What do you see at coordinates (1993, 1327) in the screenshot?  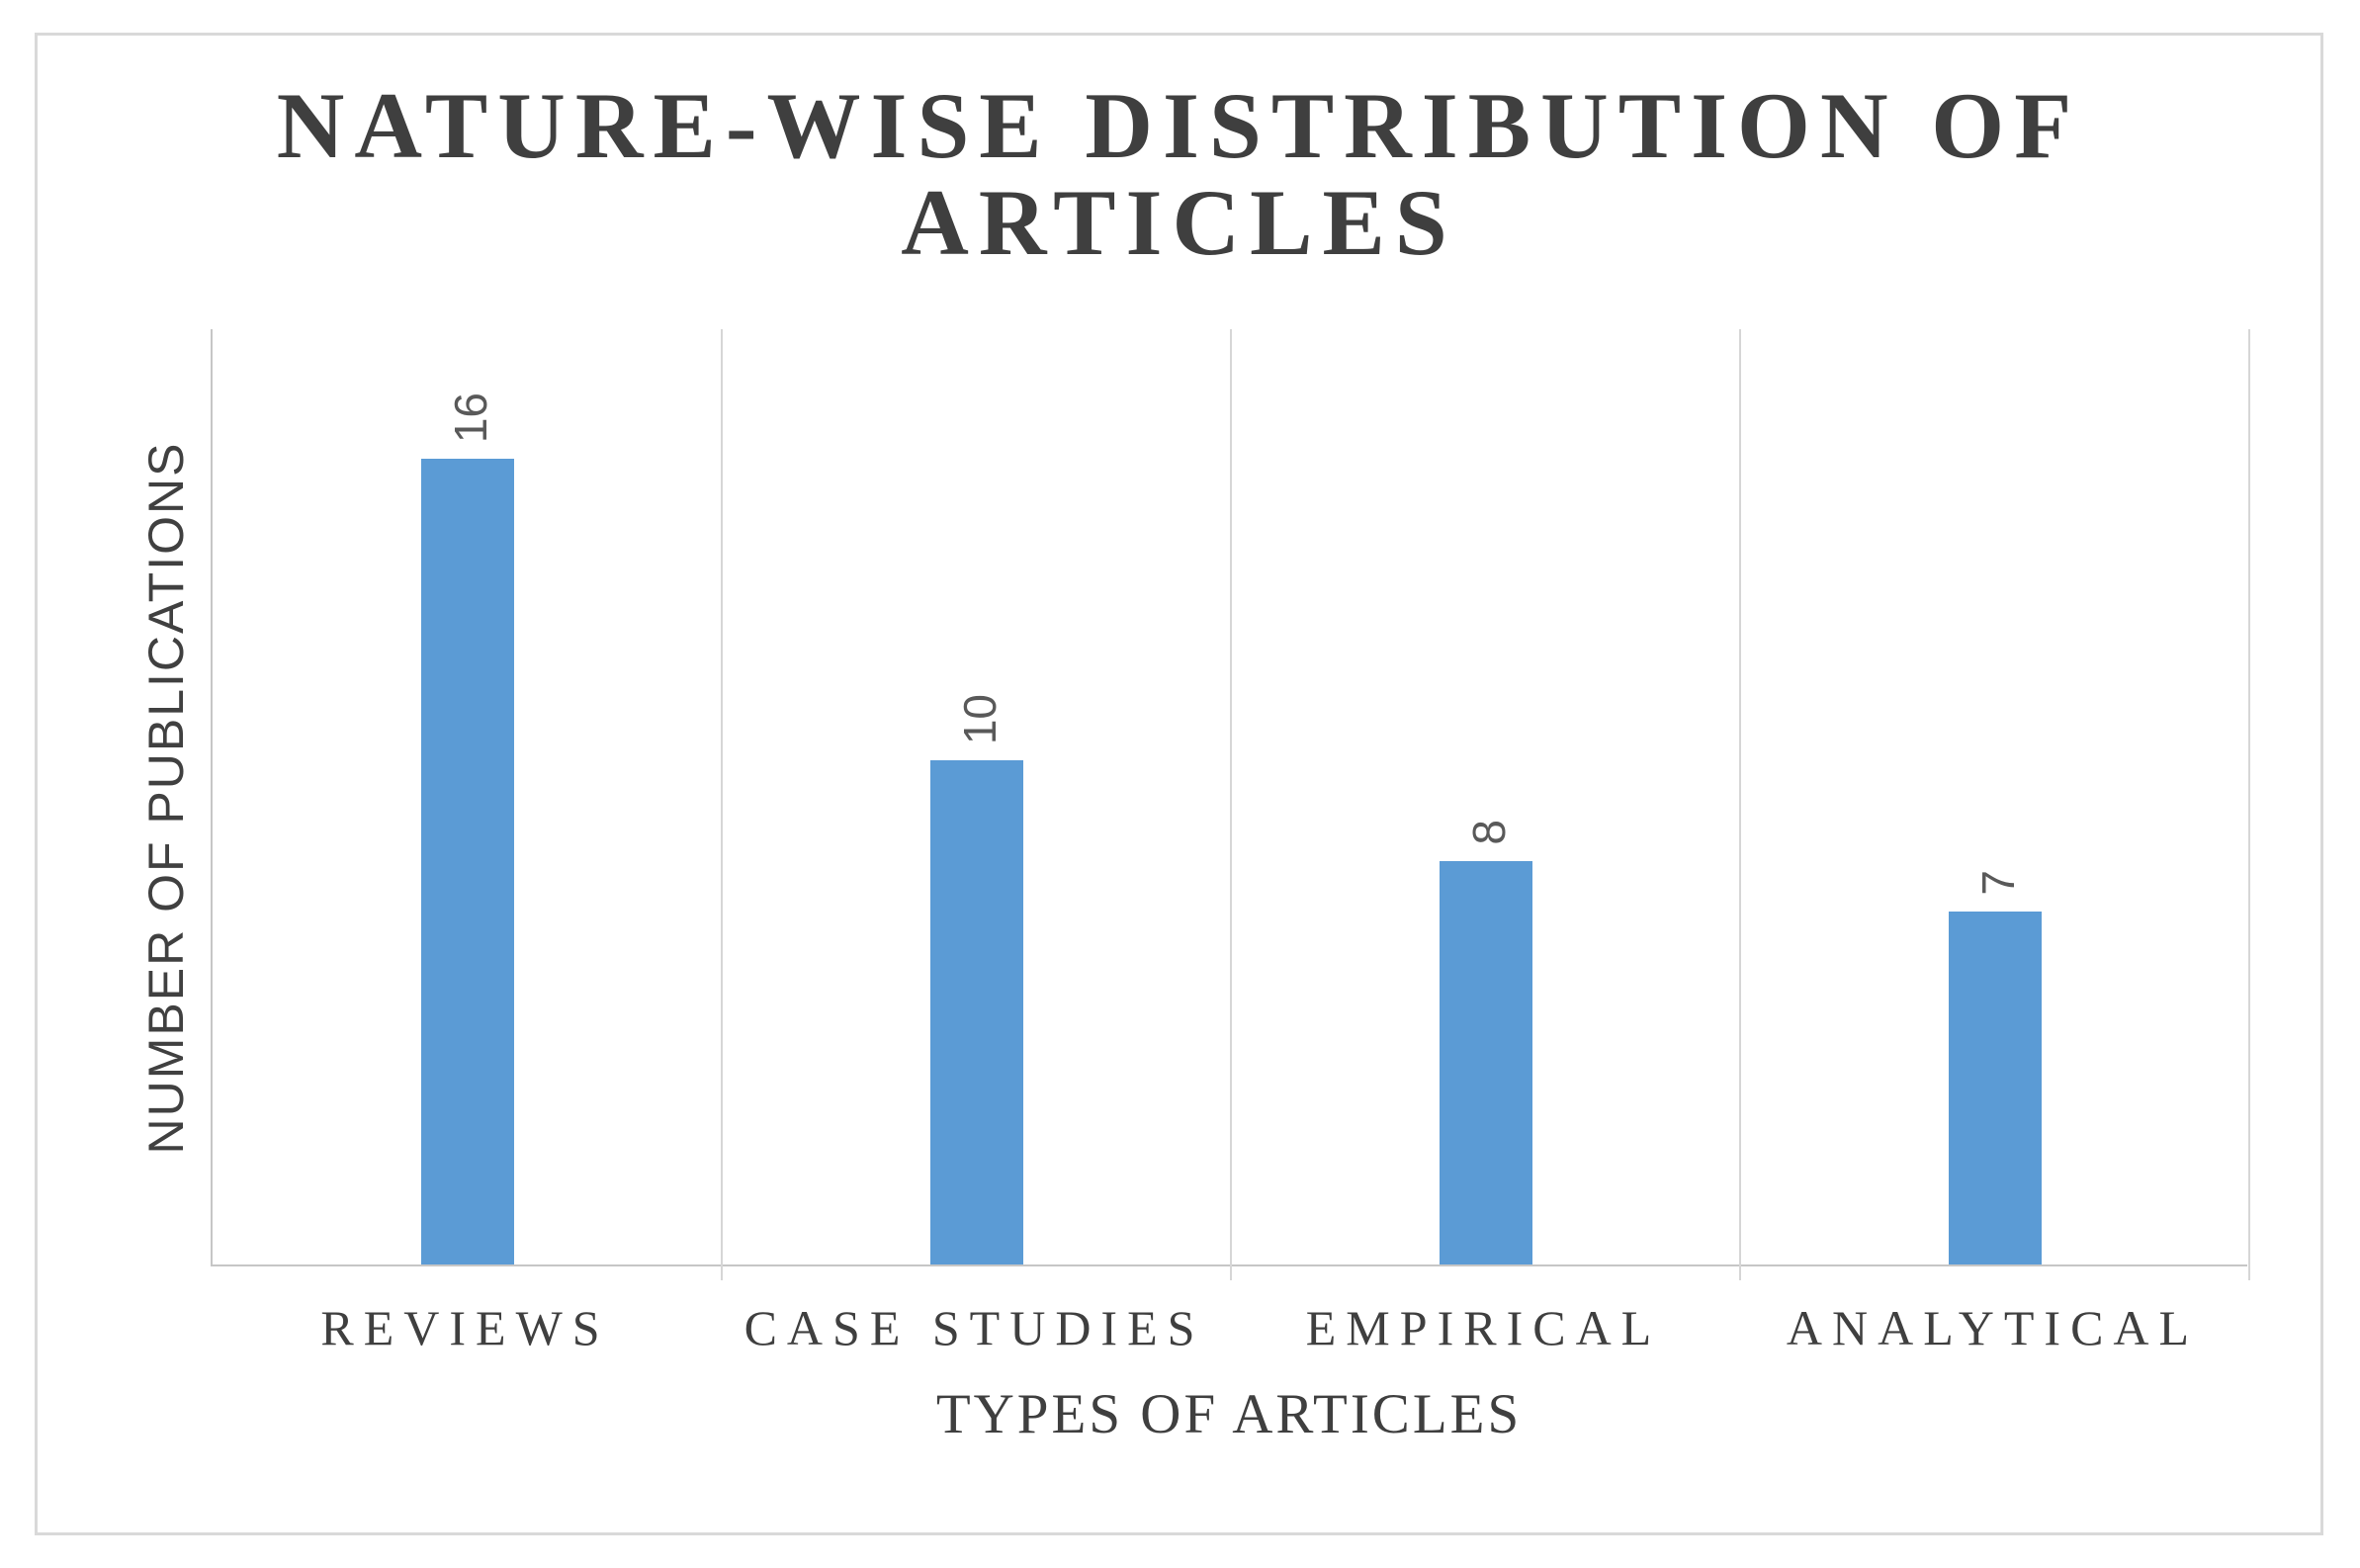 I see `x-category-label-analytical: ANALYTICAL` at bounding box center [1993, 1327].